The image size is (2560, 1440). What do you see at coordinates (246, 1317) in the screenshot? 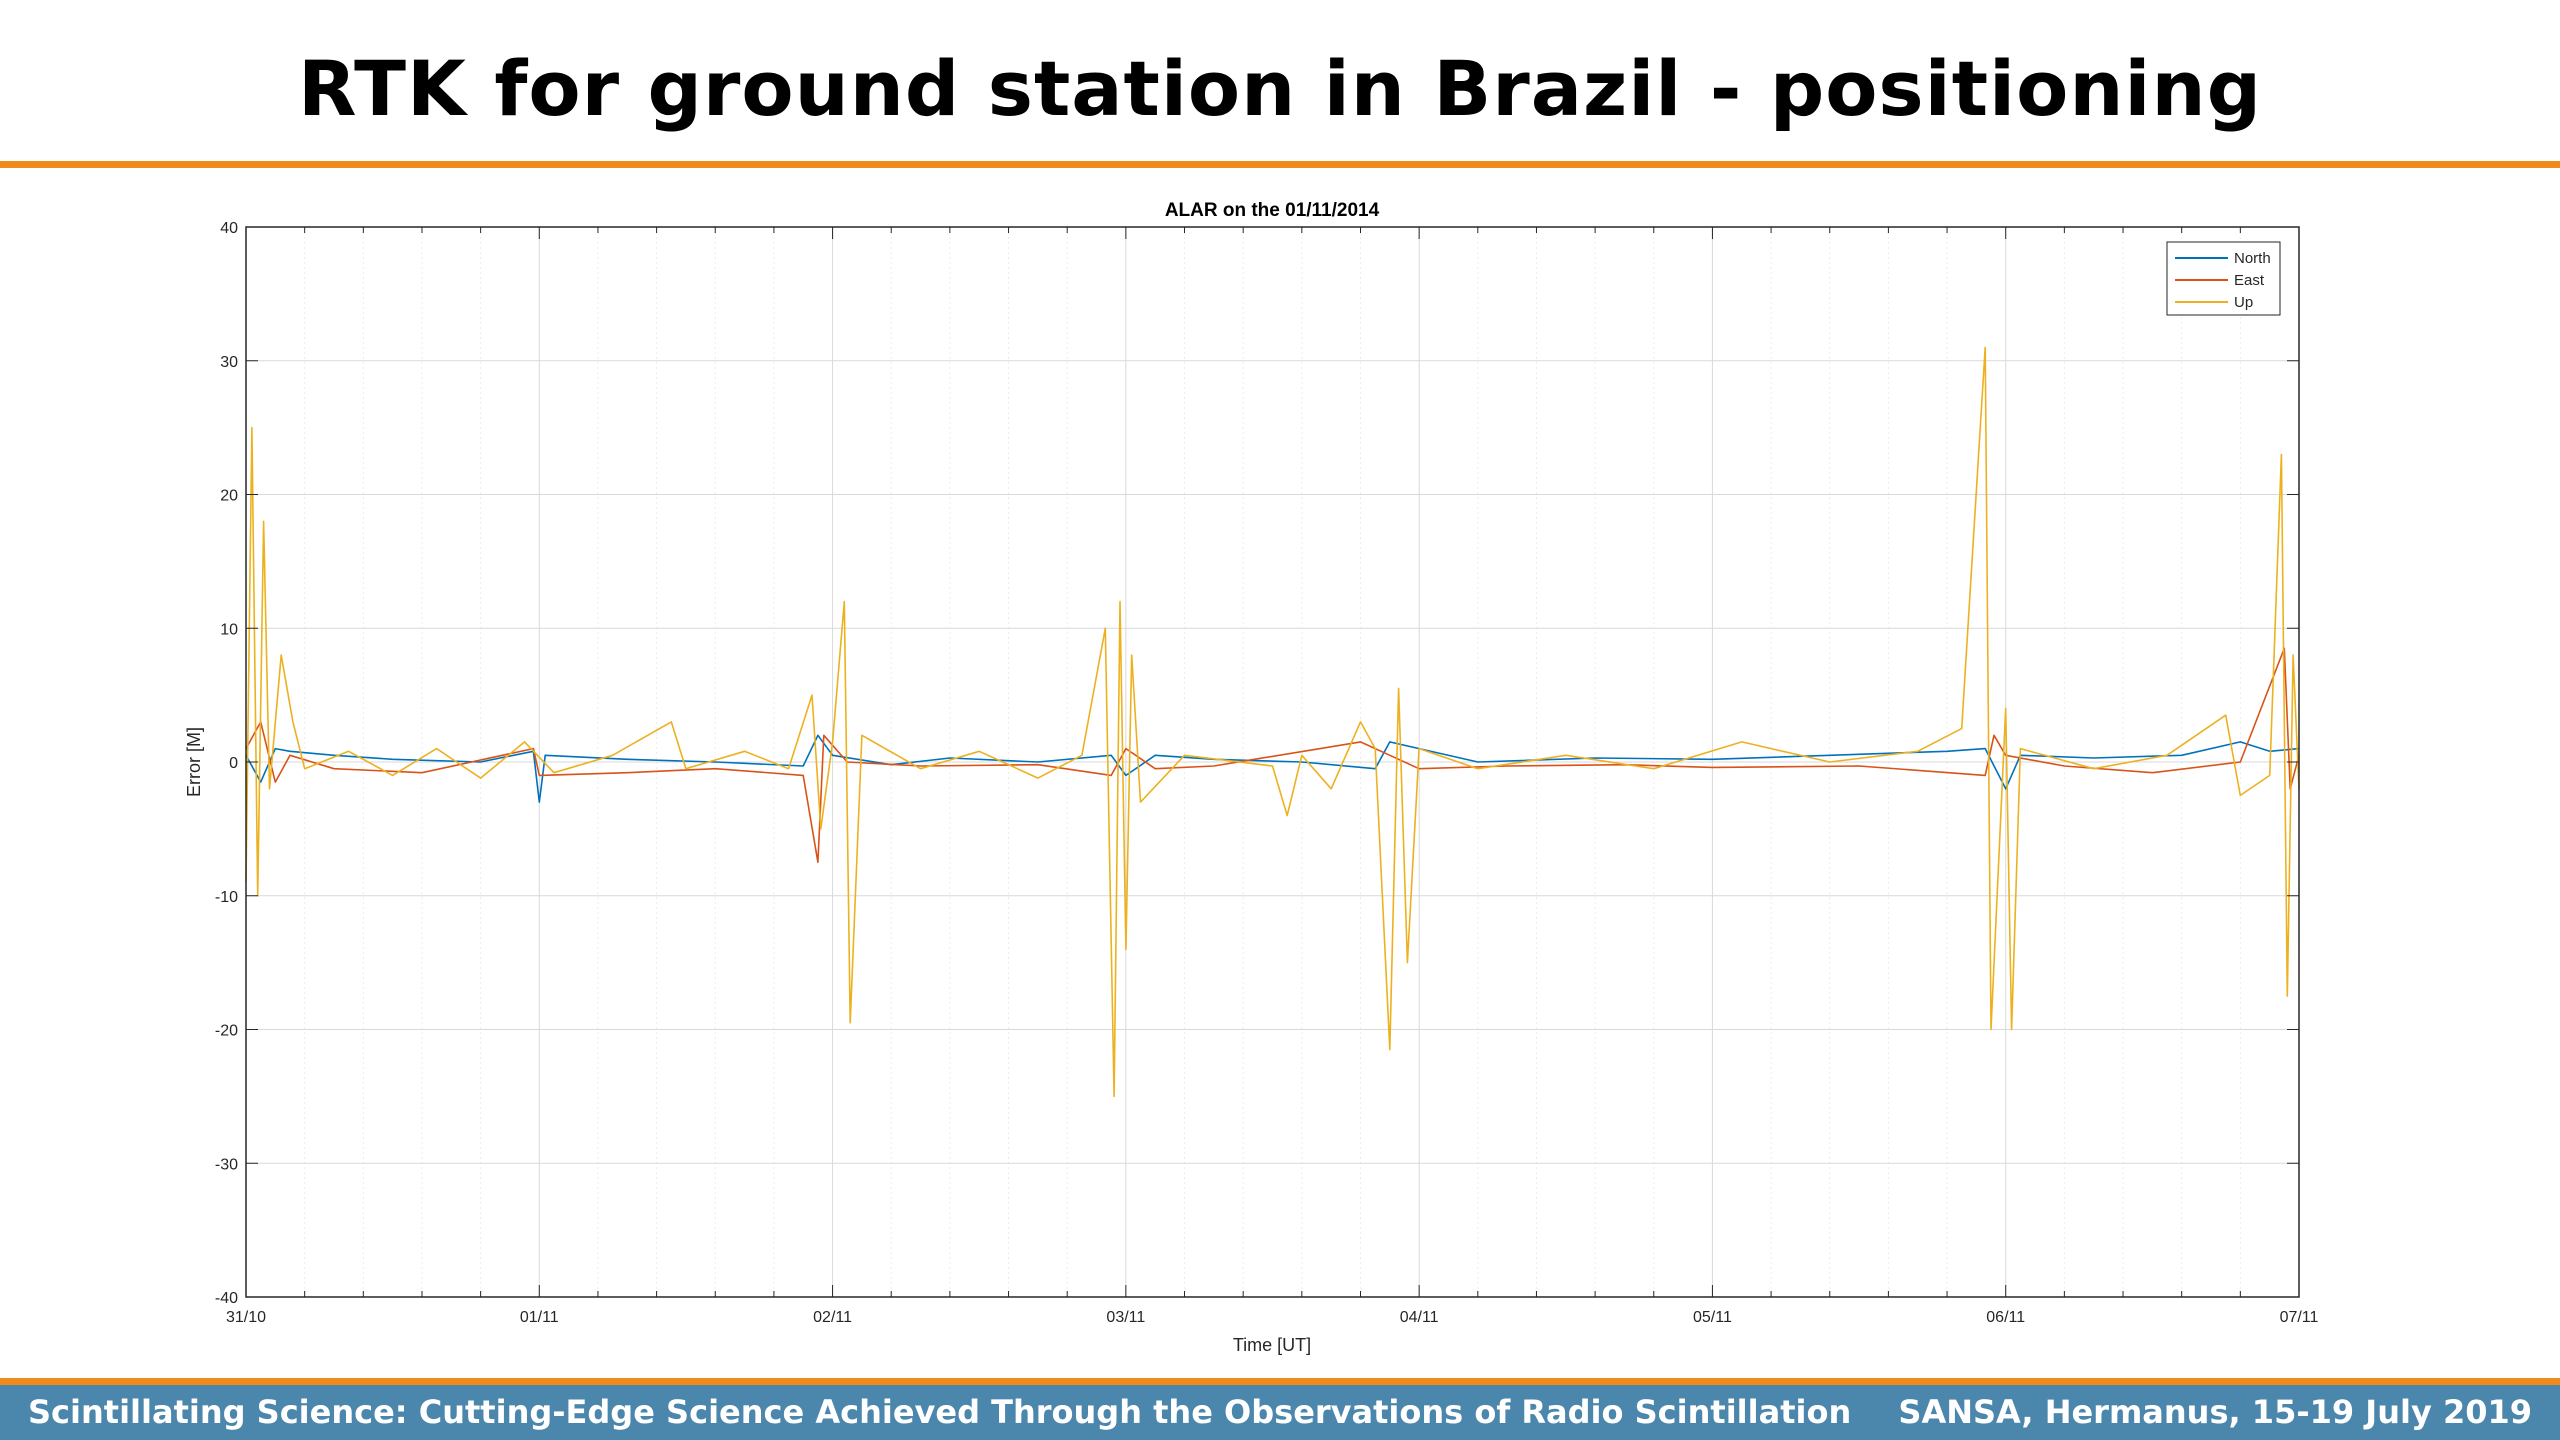
I see `x-tick-label: 31/10` at bounding box center [246, 1317].